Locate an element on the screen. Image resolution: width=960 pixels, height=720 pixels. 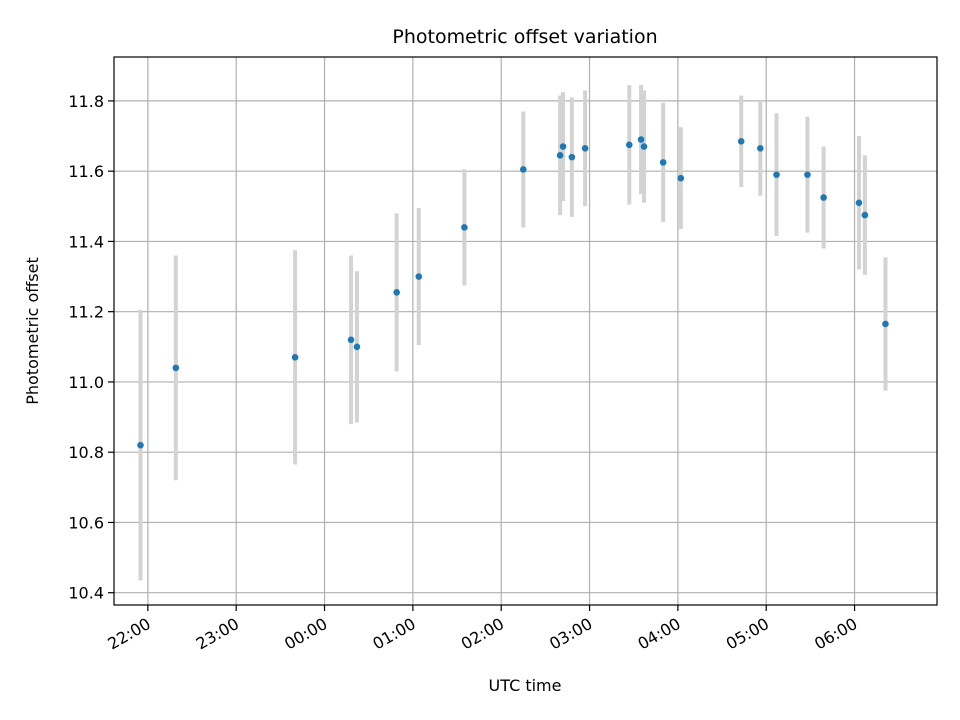
chart-title: Photometric offset variation is located at coordinates (524, 37).